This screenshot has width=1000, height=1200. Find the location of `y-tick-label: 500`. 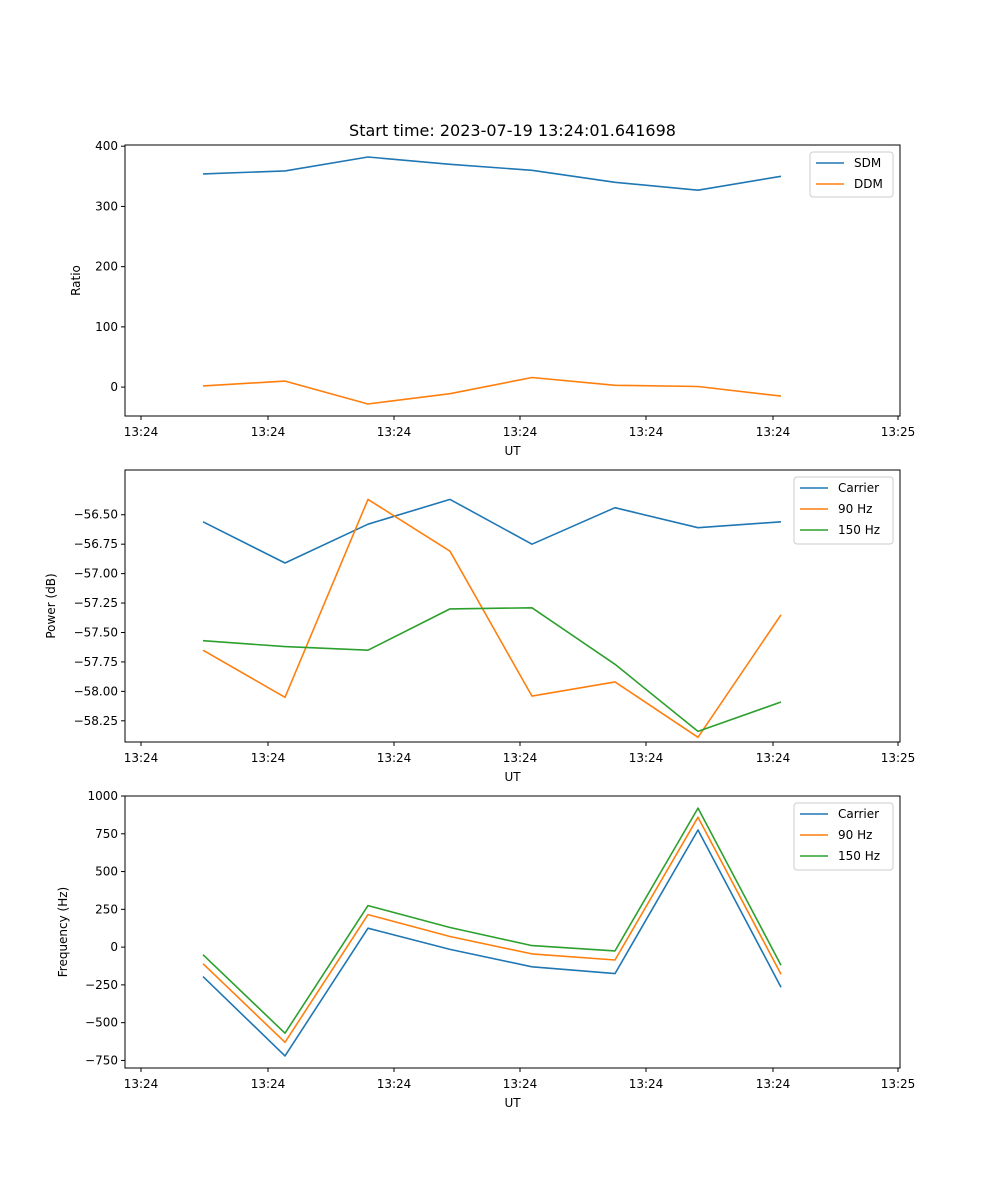

y-tick-label: 500 is located at coordinates (106, 872).